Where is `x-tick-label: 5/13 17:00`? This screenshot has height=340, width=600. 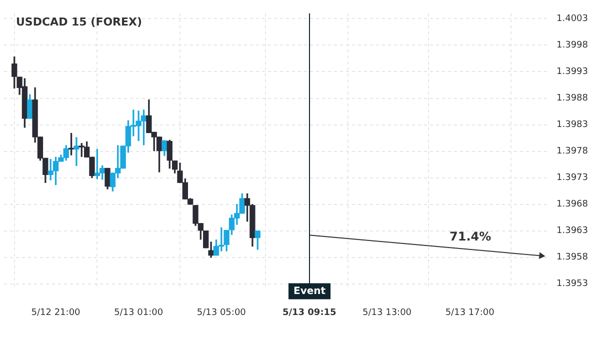
x-tick-label: 5/13 17:00 is located at coordinates (470, 313).